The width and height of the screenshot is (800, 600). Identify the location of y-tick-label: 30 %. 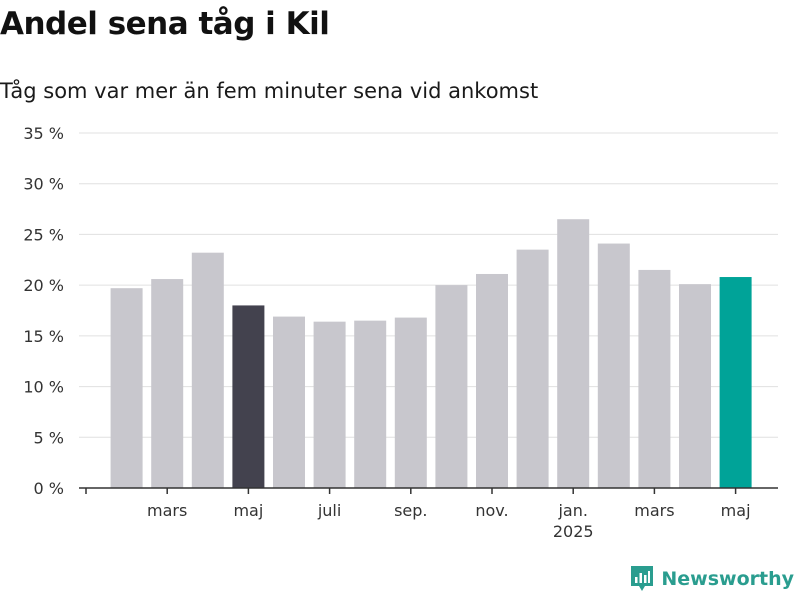
(43, 184).